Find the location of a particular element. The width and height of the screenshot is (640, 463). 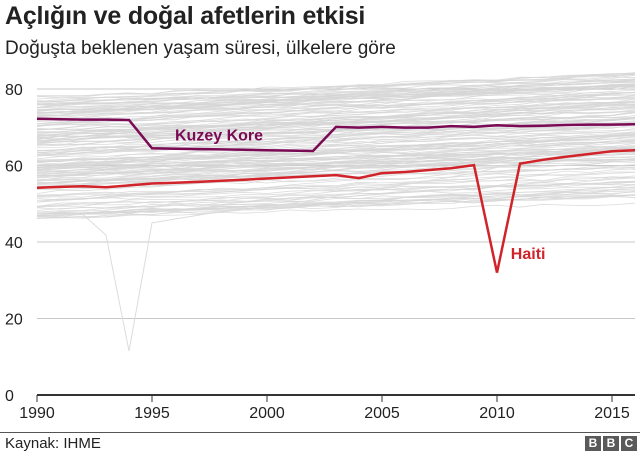

y-tick-label: 20 is located at coordinates (14, 320).